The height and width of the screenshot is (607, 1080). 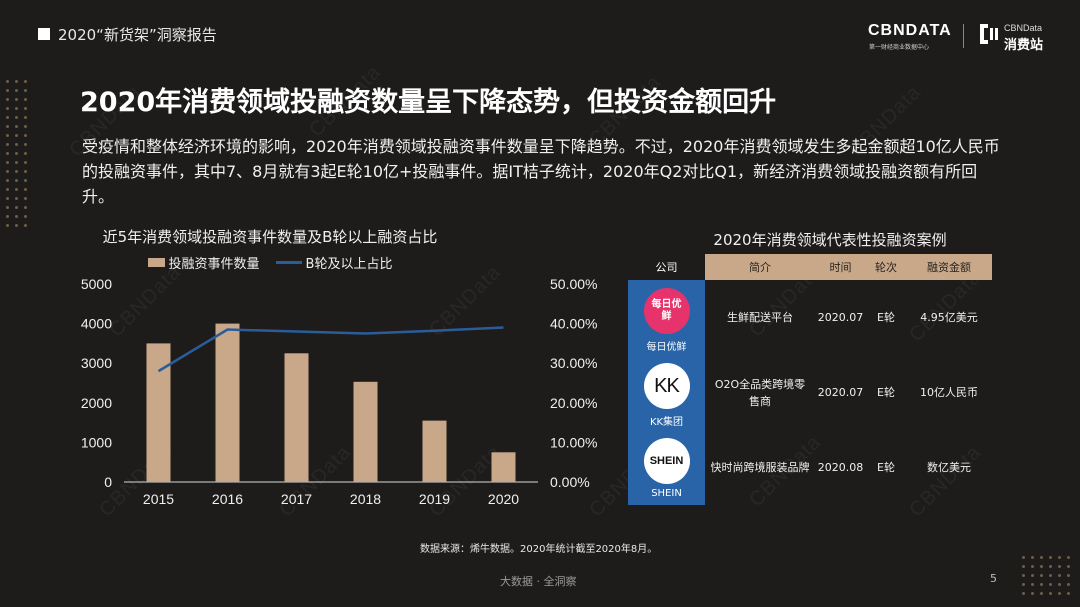 What do you see at coordinates (108, 482) in the screenshot?
I see `y-left-tick-label: 0` at bounding box center [108, 482].